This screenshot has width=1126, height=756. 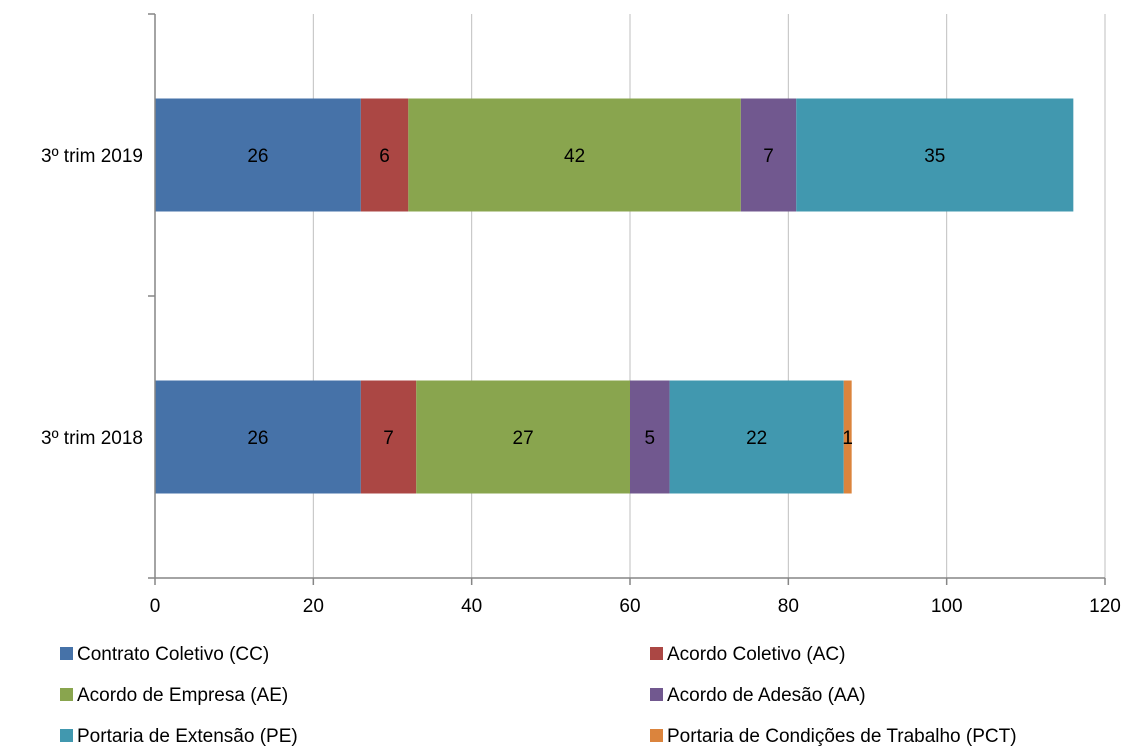 What do you see at coordinates (1105, 606) in the screenshot?
I see `x-tick-label: 120` at bounding box center [1105, 606].